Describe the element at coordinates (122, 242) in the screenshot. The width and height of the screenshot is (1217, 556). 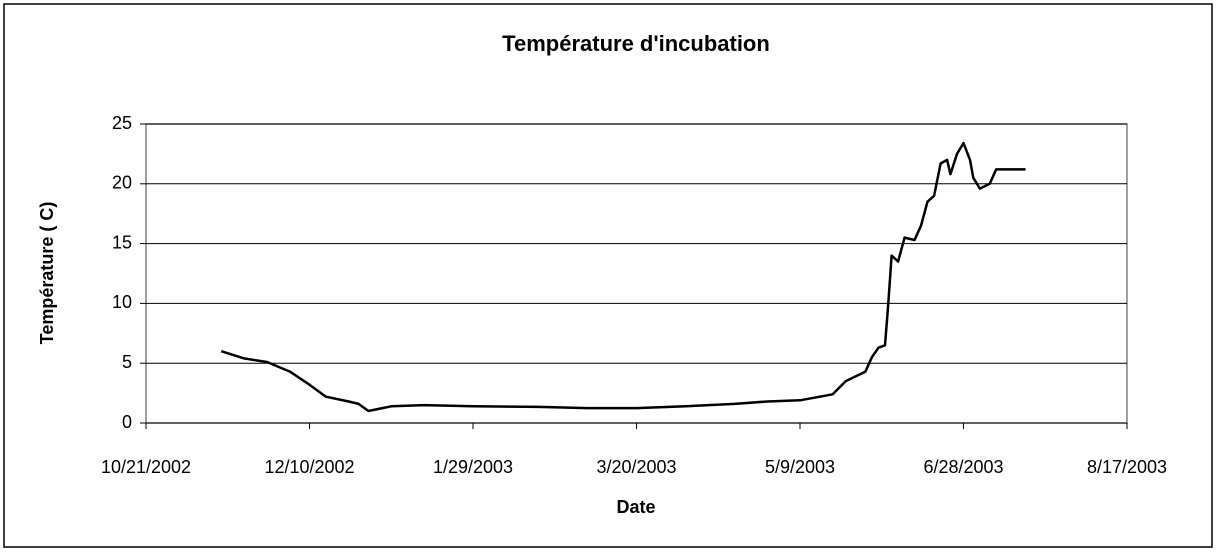
I see `y-tick-label: 15` at that location.